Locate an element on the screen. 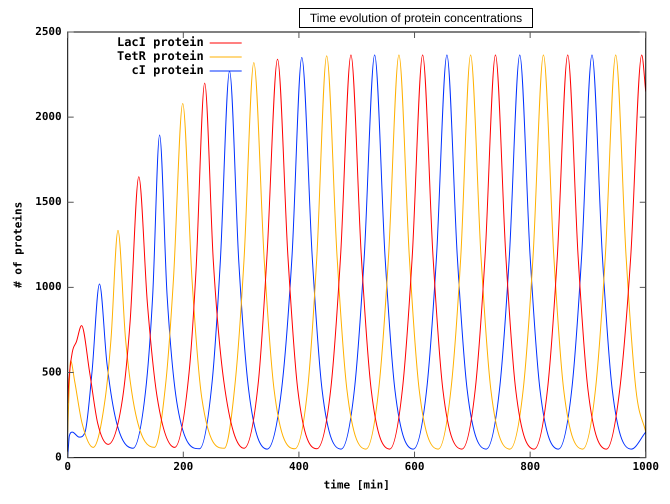  legend-label: LacI protein is located at coordinates (160, 42).